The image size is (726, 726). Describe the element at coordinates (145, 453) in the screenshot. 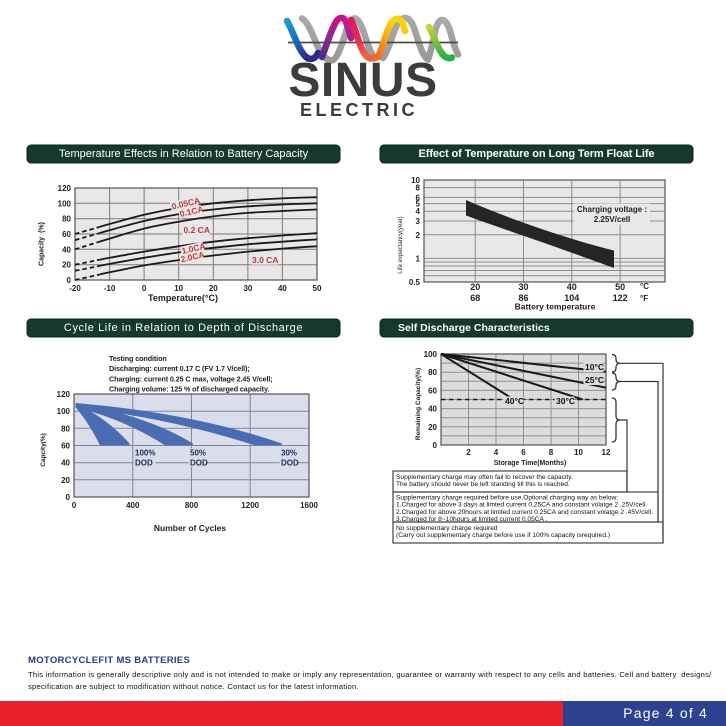

I see `svg-text: 100%` at that location.